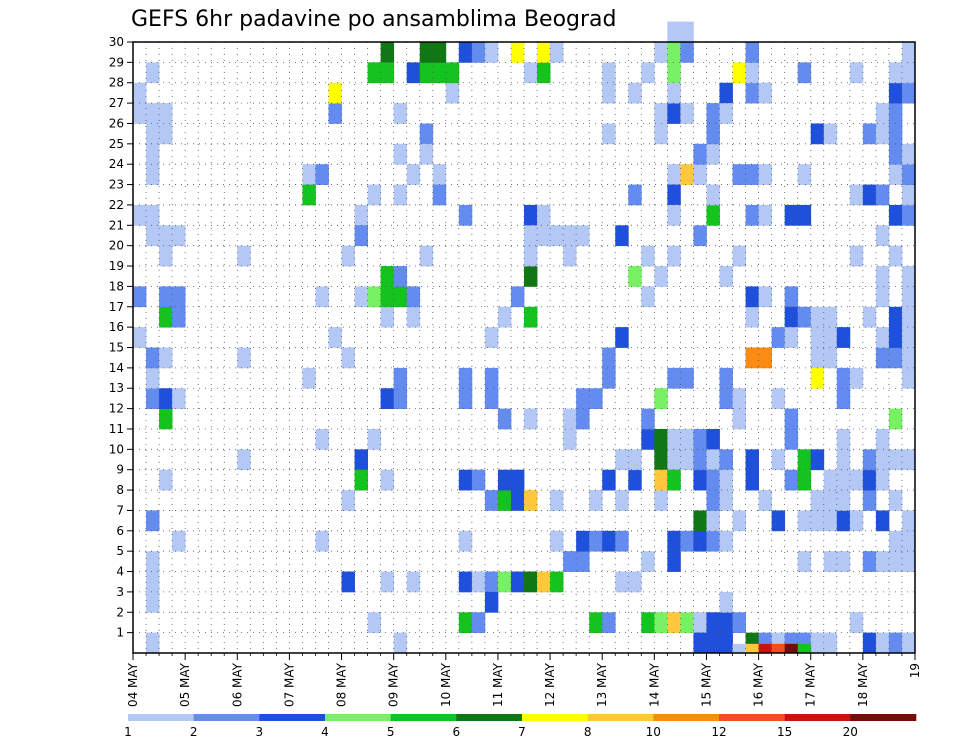 The height and width of the screenshot is (747, 960). I want to click on y-tick-label: 25, so click(116, 144).